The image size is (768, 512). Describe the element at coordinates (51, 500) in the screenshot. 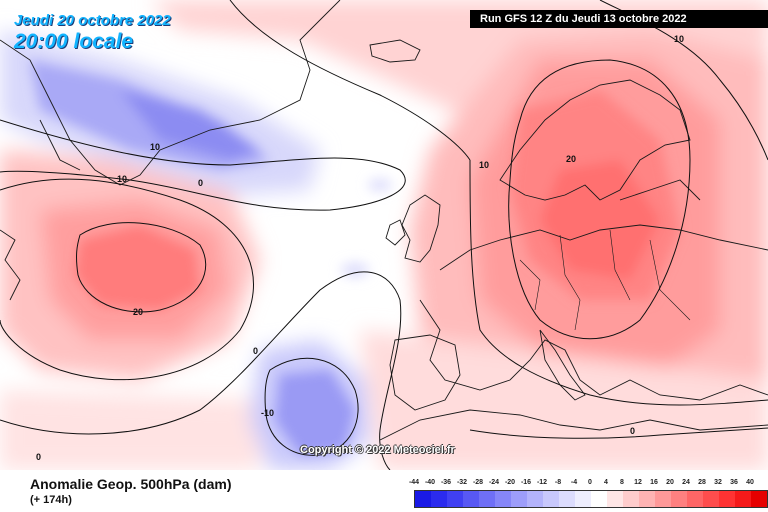

I see `lead-time: (+ 174h)` at that location.